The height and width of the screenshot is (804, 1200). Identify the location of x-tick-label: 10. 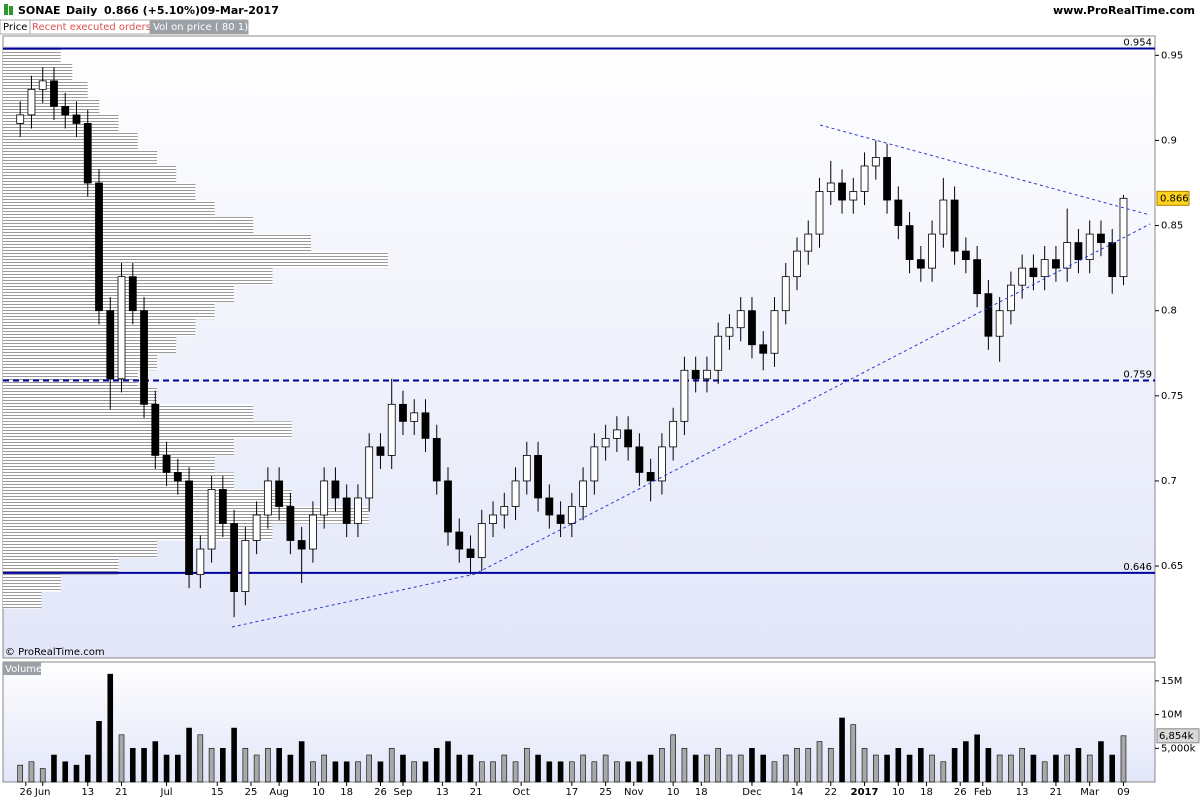
(318, 792).